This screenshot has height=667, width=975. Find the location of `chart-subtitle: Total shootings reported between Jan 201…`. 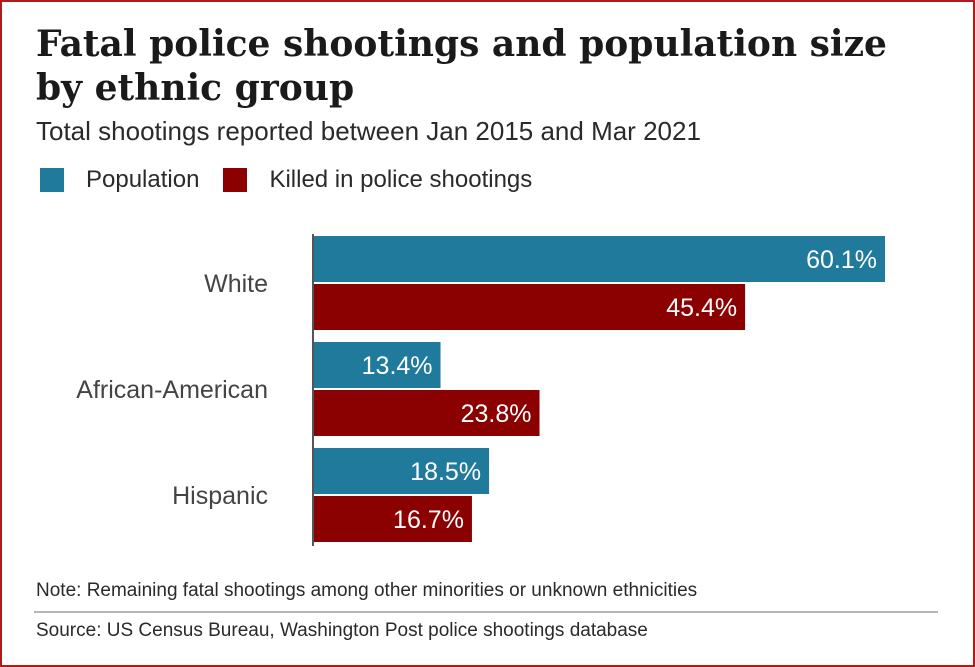

chart-subtitle: Total shootings reported between Jan 201… is located at coordinates (368, 131).